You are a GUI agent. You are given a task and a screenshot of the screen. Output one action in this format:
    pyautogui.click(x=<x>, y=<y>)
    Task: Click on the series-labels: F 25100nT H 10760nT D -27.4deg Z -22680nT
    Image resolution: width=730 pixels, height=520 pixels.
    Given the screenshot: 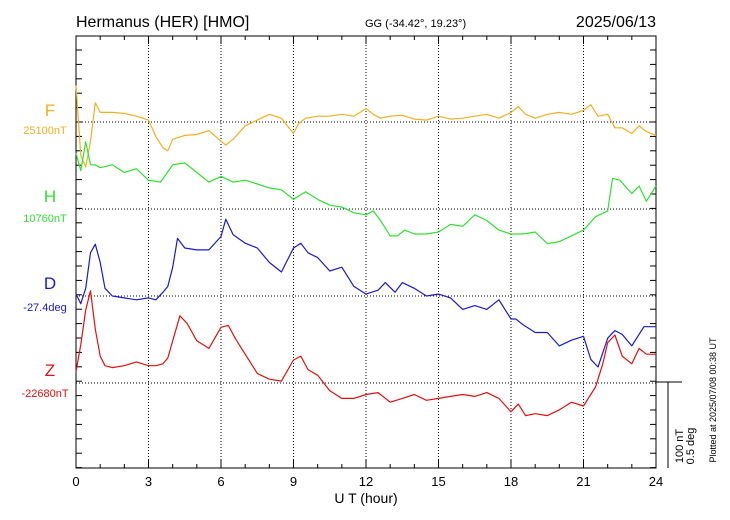 What is the action you would take?
    pyautogui.click(x=44, y=250)
    